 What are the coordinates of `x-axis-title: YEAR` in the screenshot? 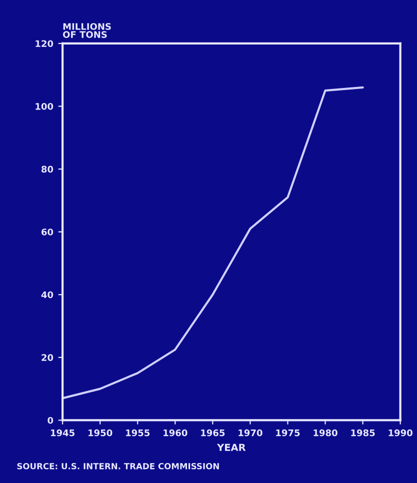 It's located at (231, 447).